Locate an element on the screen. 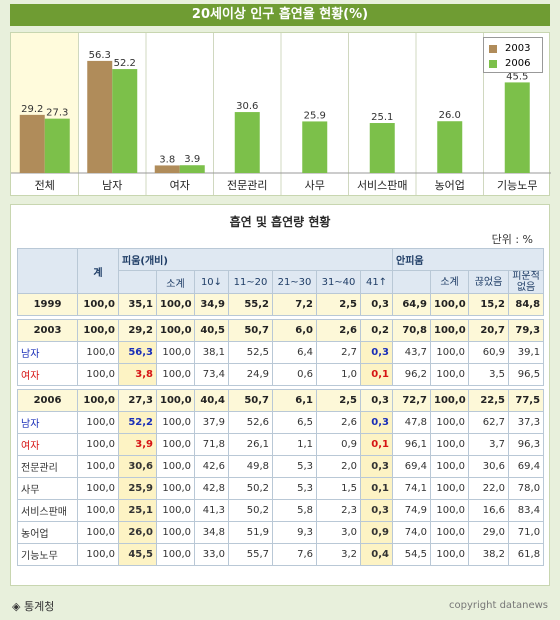  table-cell: 50,7 is located at coordinates (250, 330).